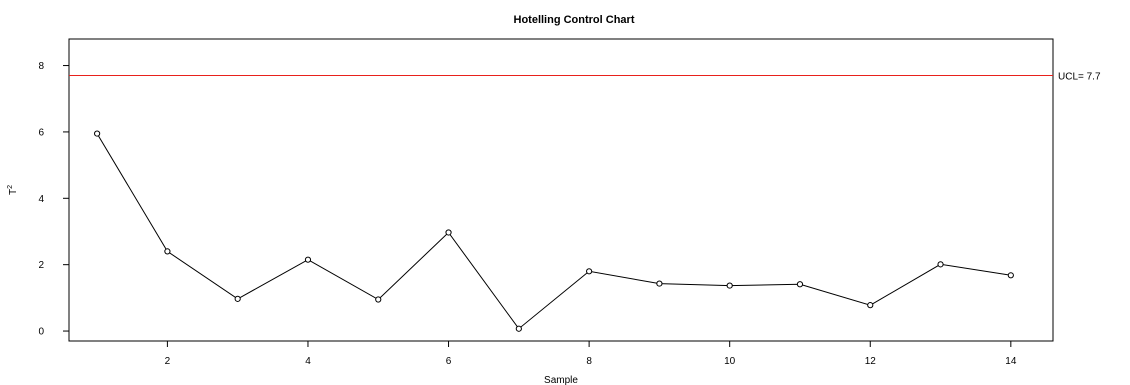  I want to click on x-tick-label: 14, so click(1011, 361).